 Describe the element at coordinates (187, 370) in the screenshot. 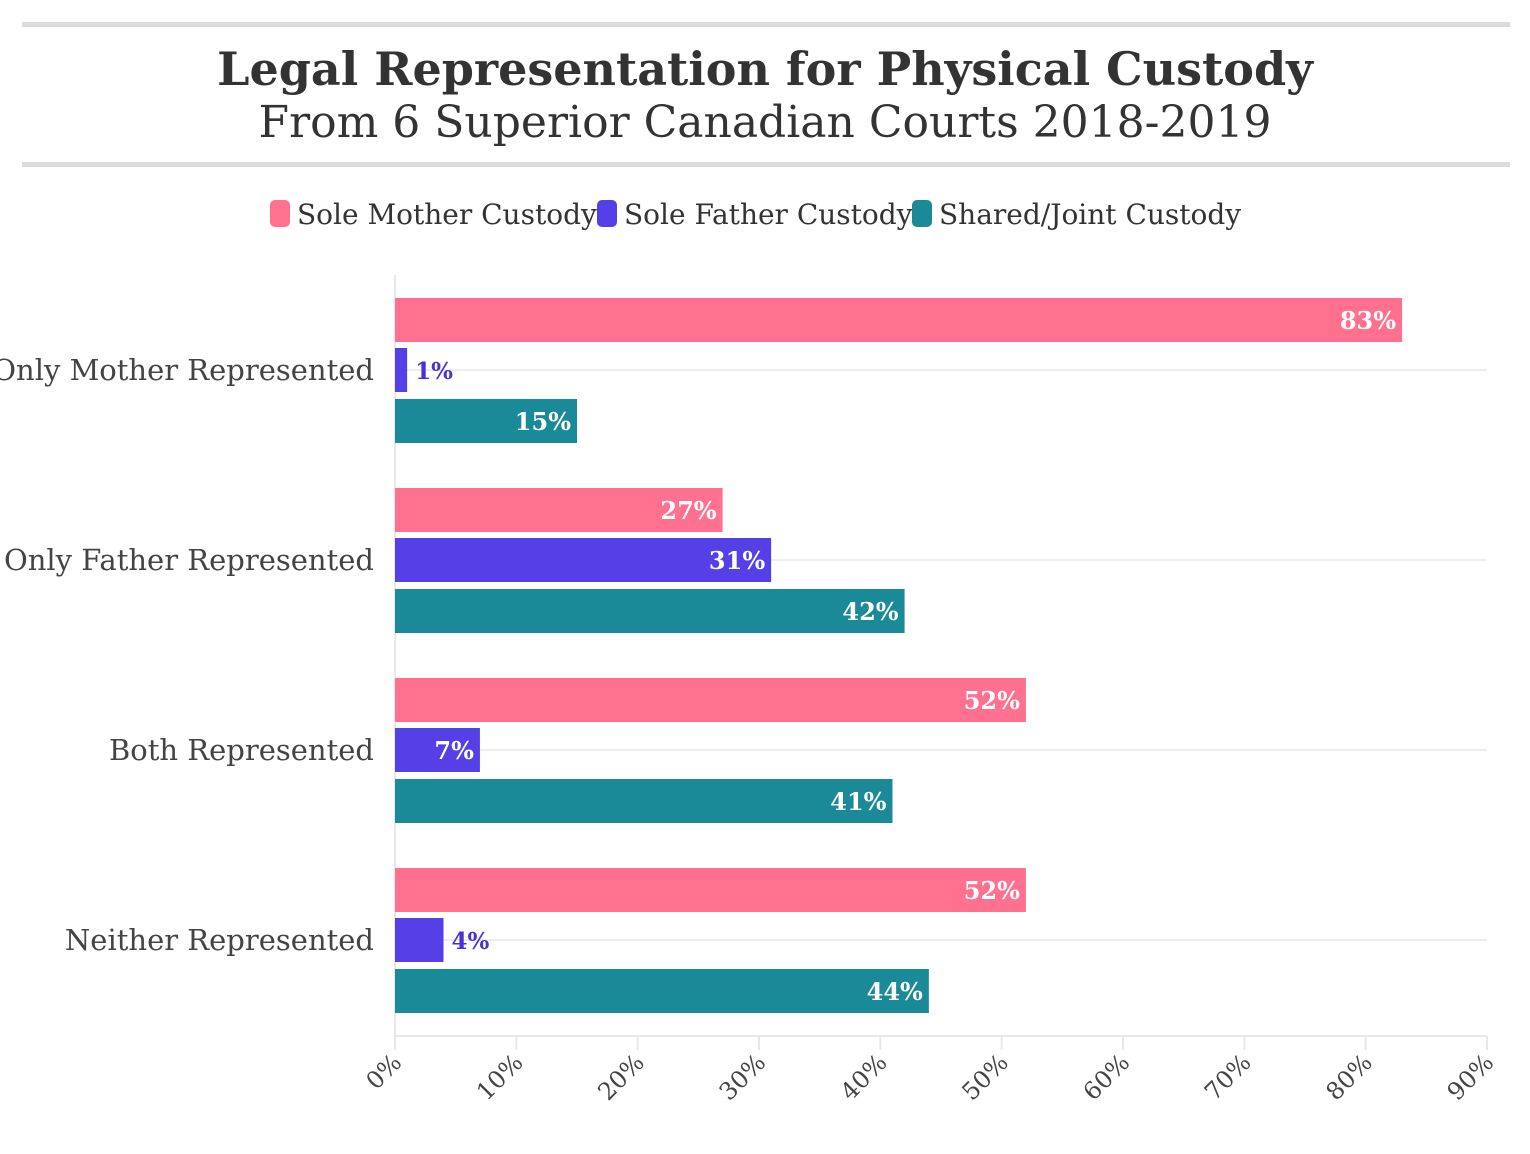

I see `category-label: Only Mother Represented` at that location.